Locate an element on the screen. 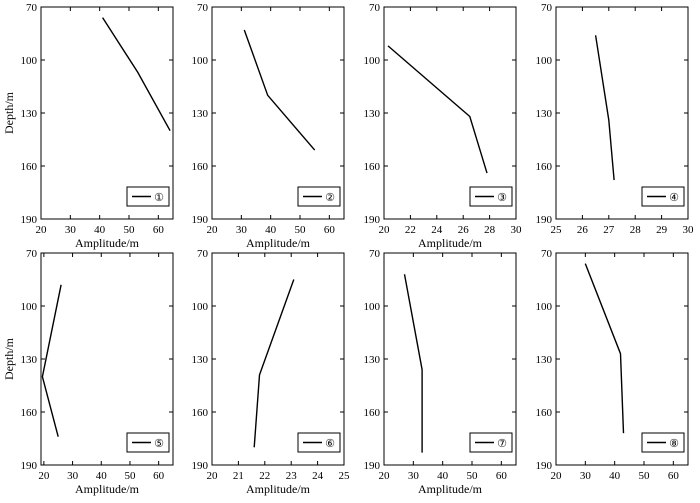  legend-label: ⑧ is located at coordinates (674, 444).